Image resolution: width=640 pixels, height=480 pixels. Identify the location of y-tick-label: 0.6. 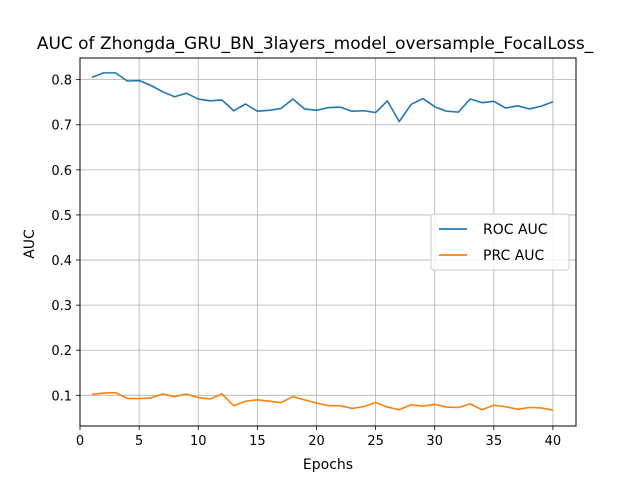
(61, 171).